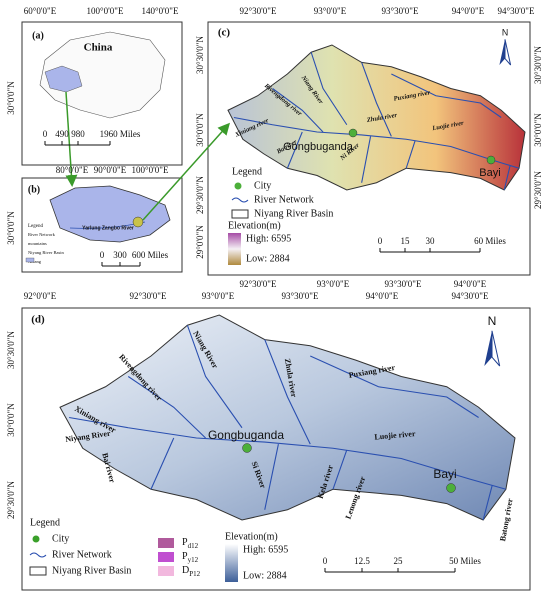 This screenshot has width=550, height=598. What do you see at coordinates (431, 241) in the screenshot?
I see `scale-label: 30` at bounding box center [431, 241].